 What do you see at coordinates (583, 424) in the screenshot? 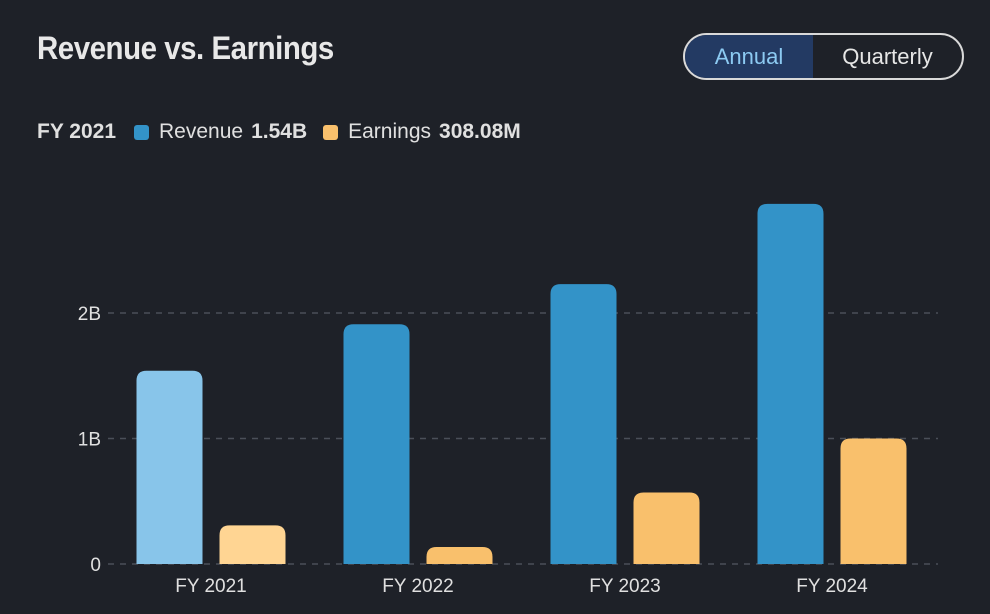
I see `revenue-bar-fy-2023` at bounding box center [583, 424].